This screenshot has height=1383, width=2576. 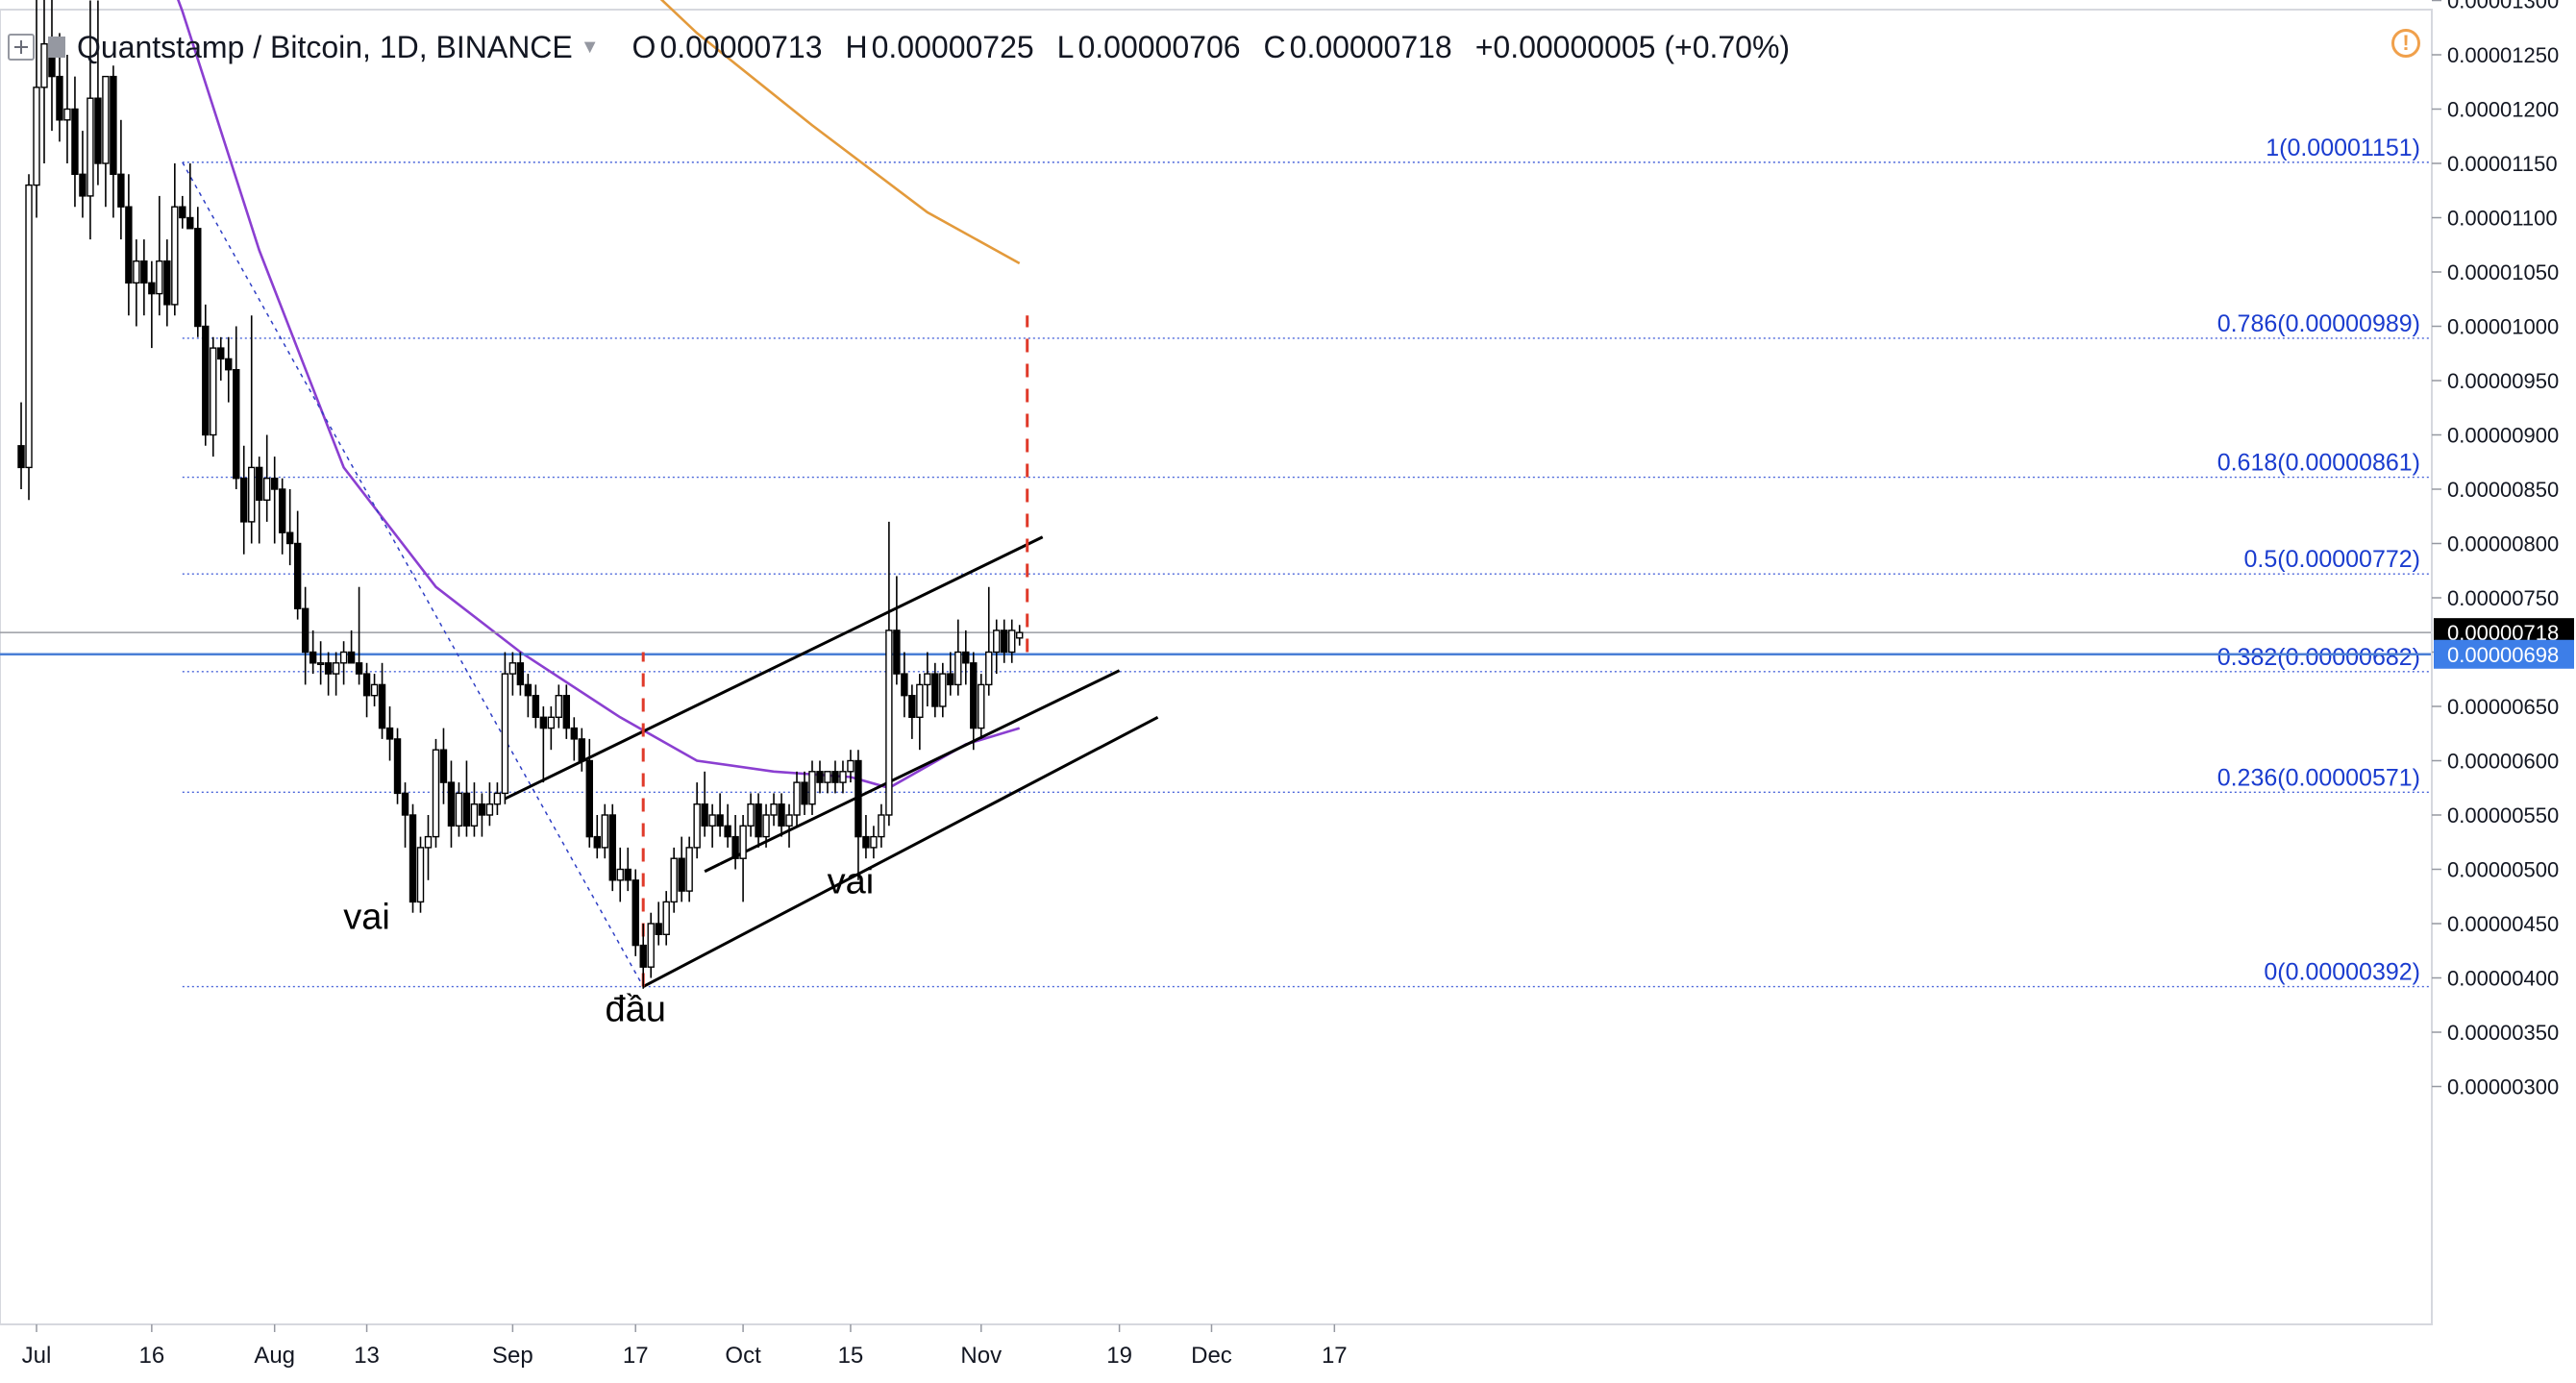 What do you see at coordinates (275, 1356) in the screenshot?
I see `time-tick-label: Aug` at bounding box center [275, 1356].